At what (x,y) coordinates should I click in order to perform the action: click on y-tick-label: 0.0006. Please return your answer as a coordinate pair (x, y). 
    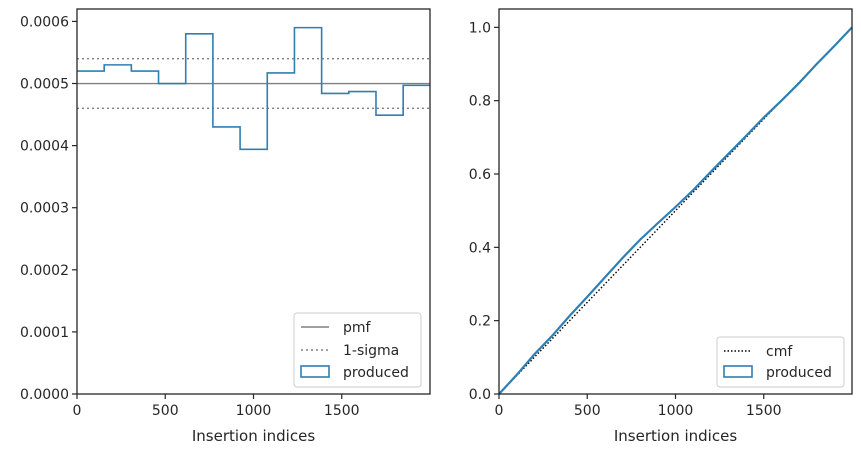
    Looking at the image, I should click on (44, 22).